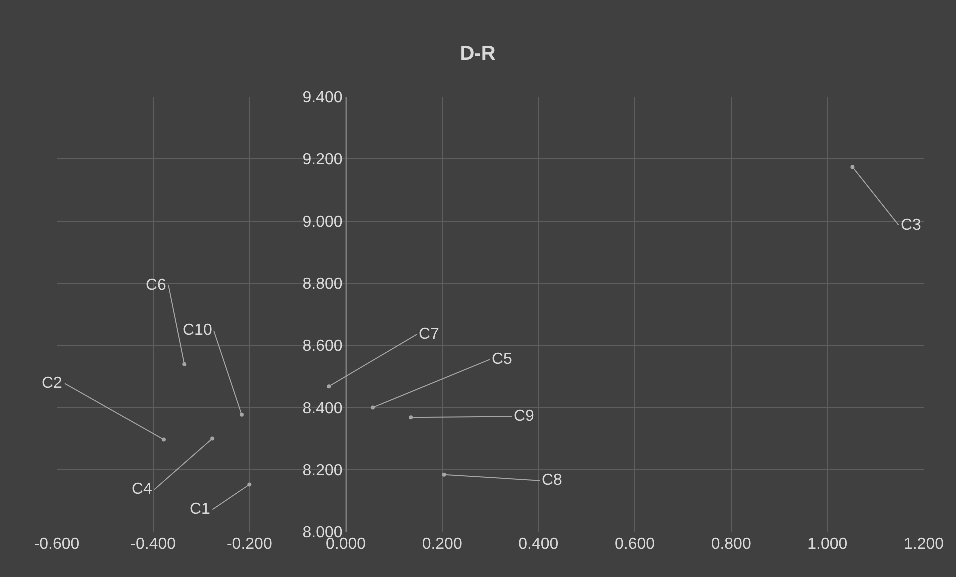  What do you see at coordinates (924, 544) in the screenshot?
I see `x-tick-label: 1.200` at bounding box center [924, 544].